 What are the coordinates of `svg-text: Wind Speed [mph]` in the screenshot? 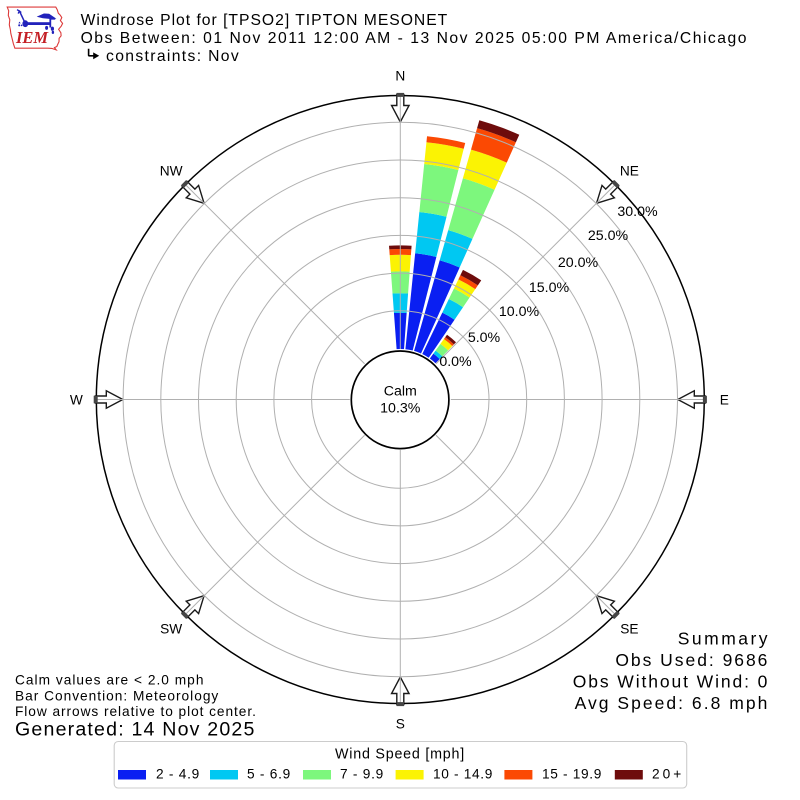 It's located at (400, 755).